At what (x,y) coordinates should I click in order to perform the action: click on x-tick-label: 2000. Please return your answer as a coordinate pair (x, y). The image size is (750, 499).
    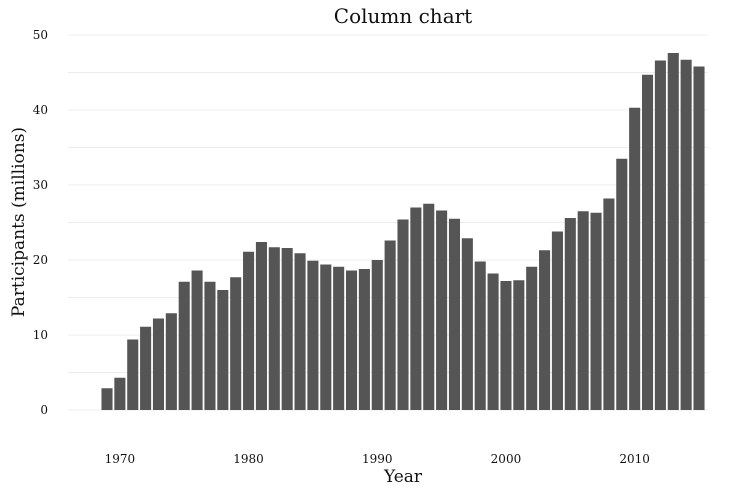
    Looking at the image, I should click on (506, 459).